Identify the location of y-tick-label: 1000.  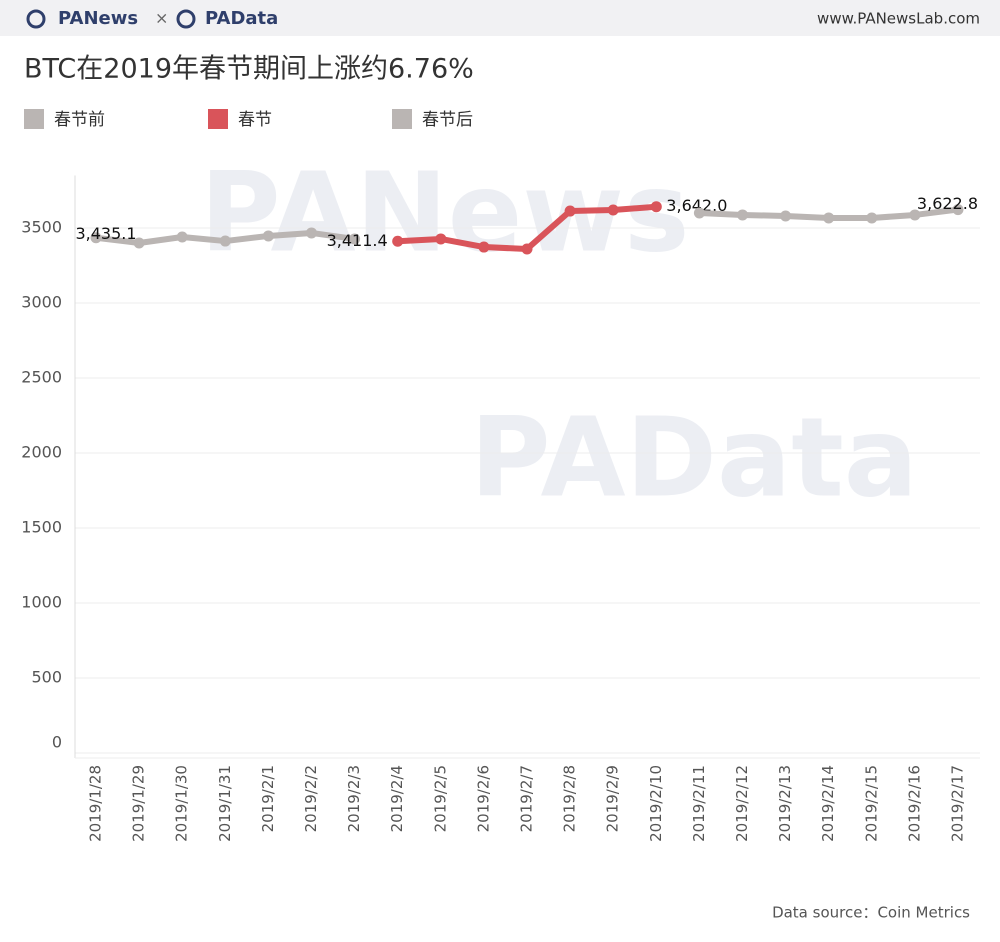
(41, 602).